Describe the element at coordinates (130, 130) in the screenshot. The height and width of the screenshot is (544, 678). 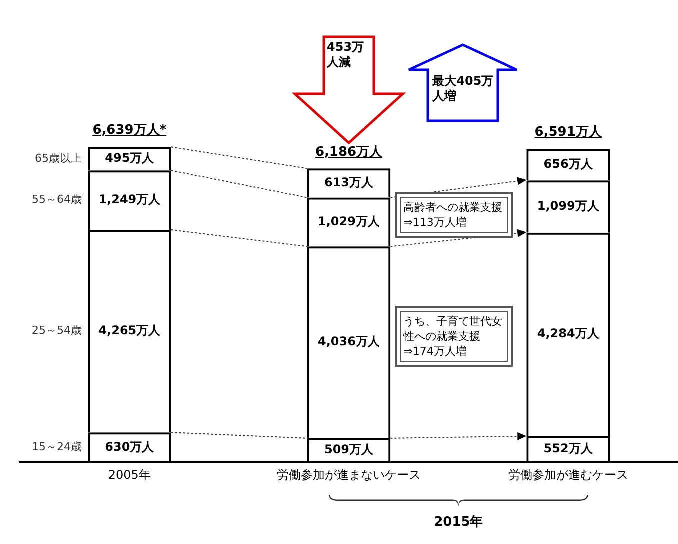
I see `total-label: 6,639万人*` at that location.